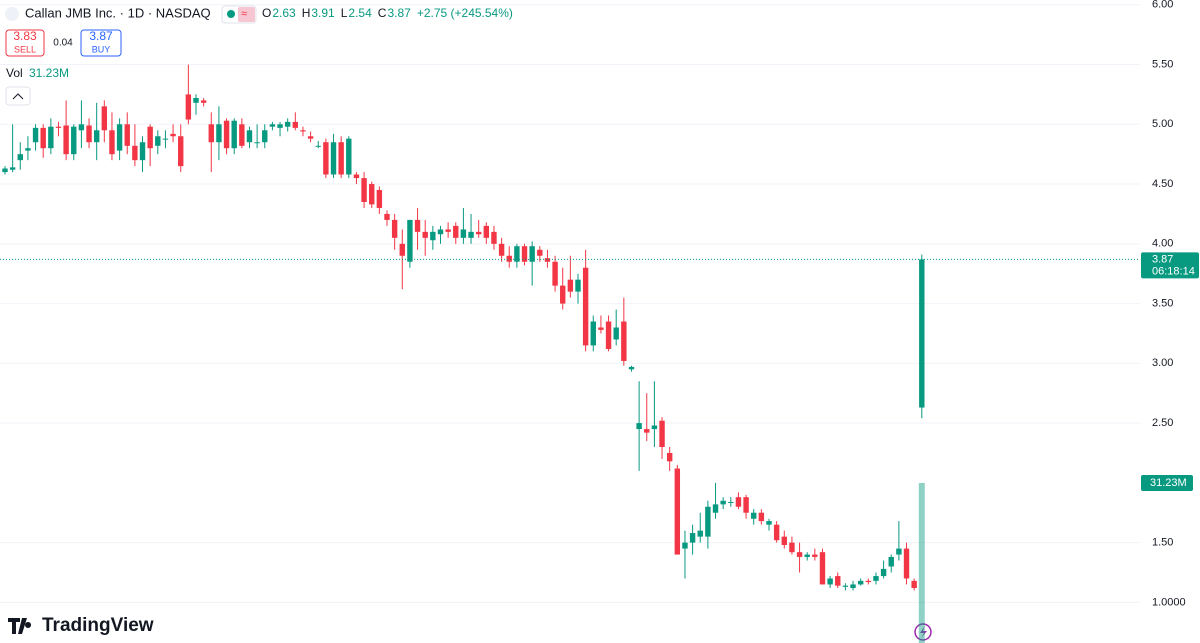  I want to click on ohlc-key: C, so click(382, 13).